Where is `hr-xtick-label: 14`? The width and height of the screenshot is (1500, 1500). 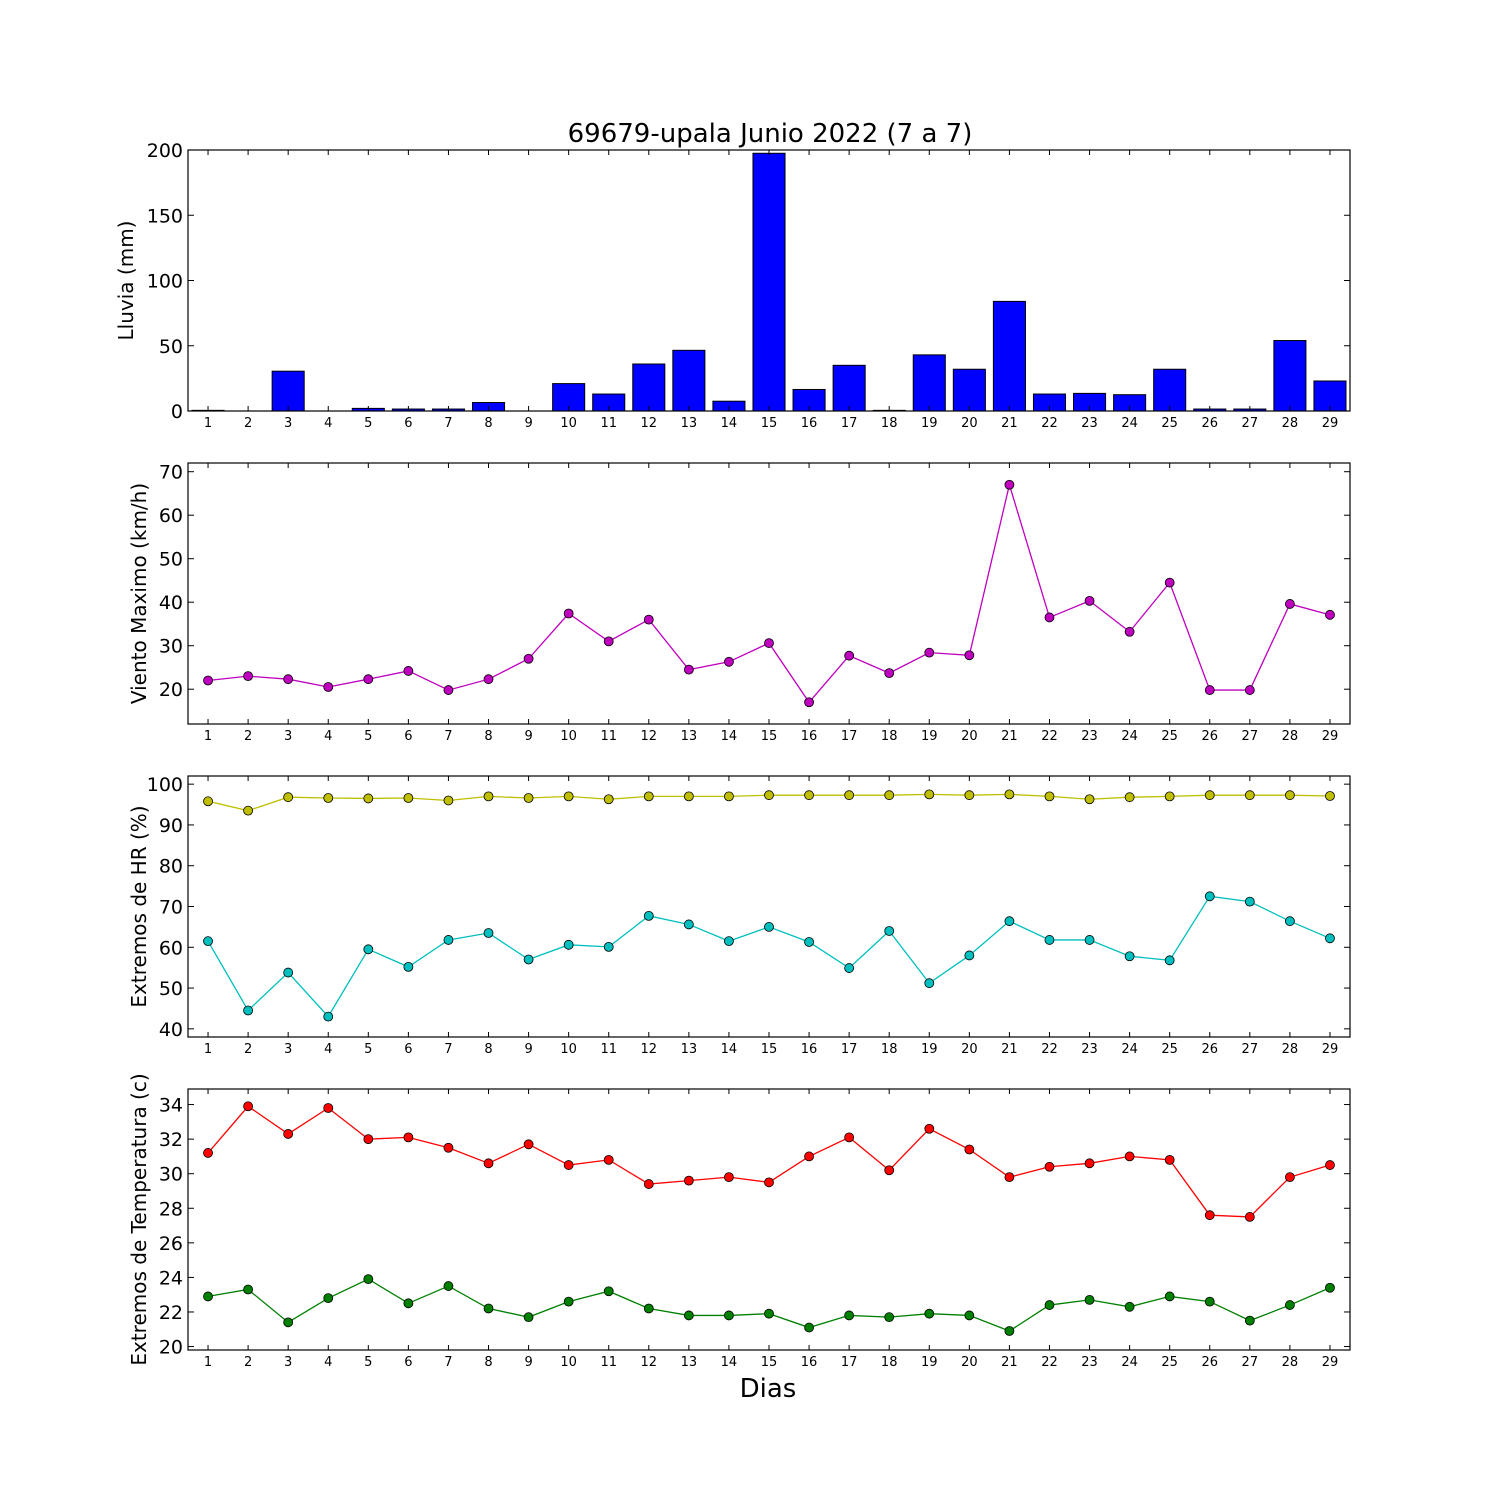 hr-xtick-label: 14 is located at coordinates (729, 1049).